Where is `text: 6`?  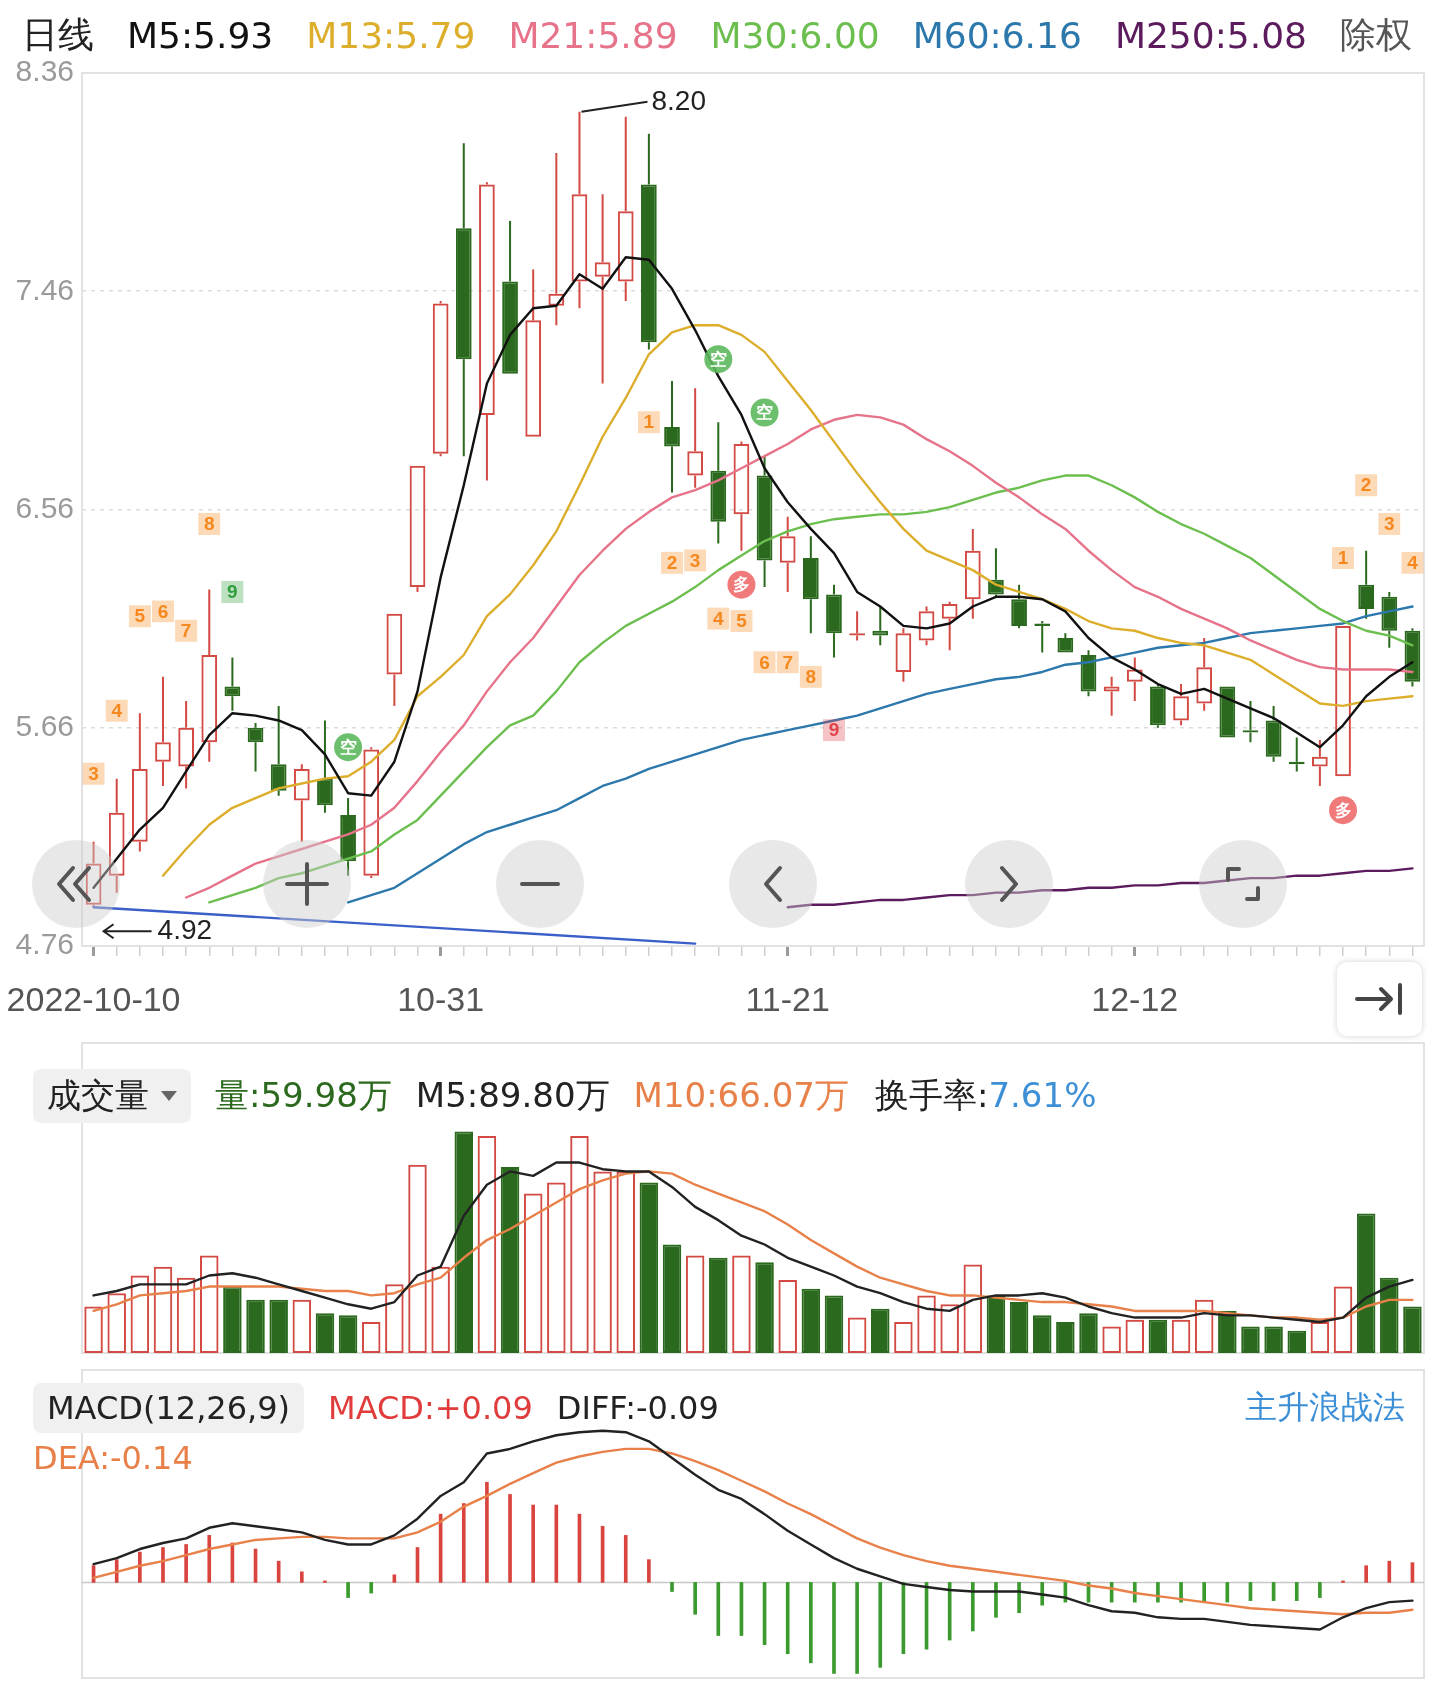
text: 6 is located at coordinates (163, 611).